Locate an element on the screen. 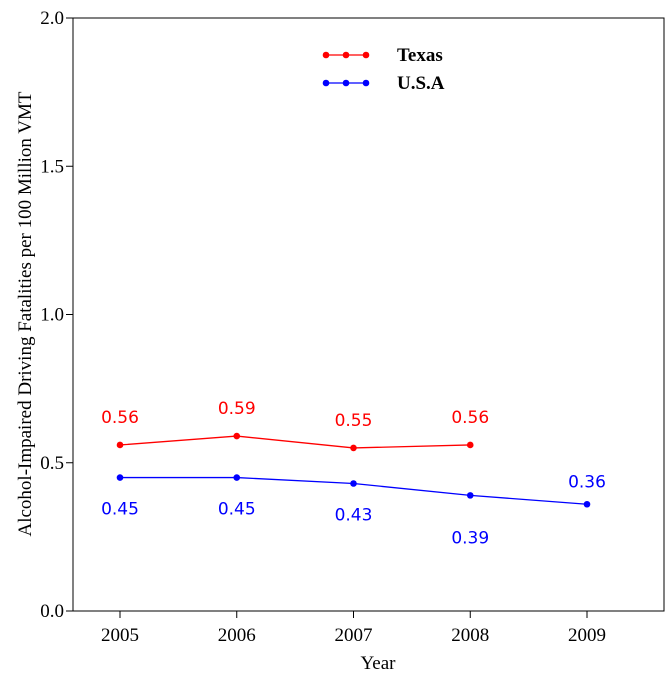  y-axis: 0.0 0.5 1.0 1.5 2.0 is located at coordinates (56, 315).